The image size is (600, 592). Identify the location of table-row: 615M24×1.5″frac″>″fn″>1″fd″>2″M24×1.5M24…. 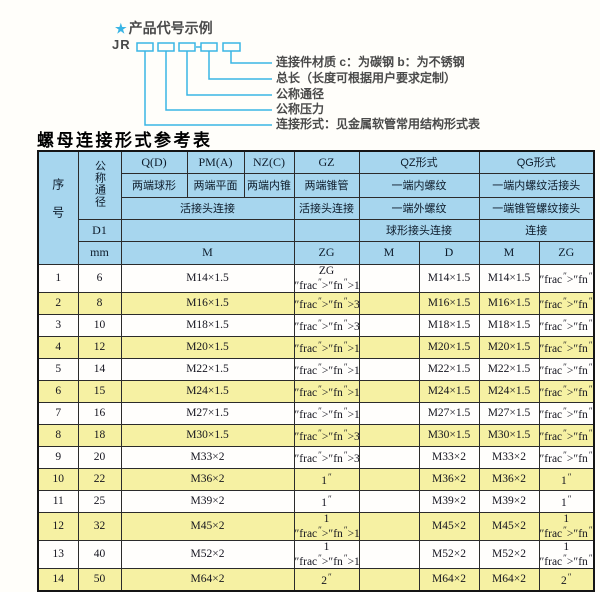
(316, 391).